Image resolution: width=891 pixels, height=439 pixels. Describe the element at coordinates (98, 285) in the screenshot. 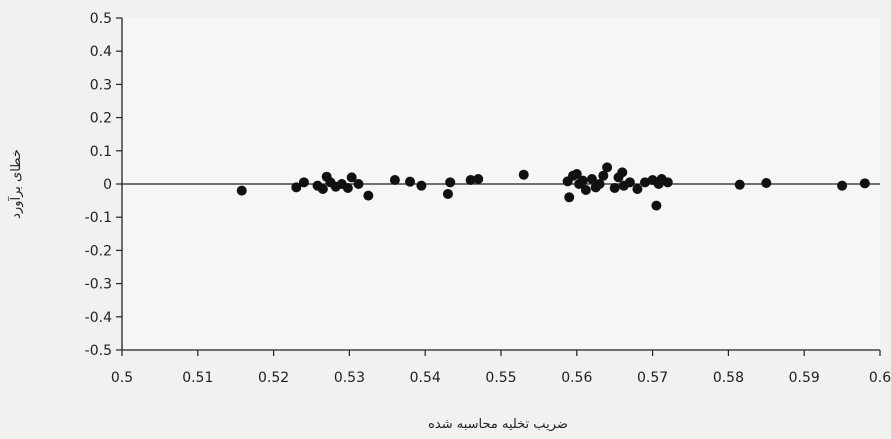

I see `y-tick-label: -0.3` at that location.